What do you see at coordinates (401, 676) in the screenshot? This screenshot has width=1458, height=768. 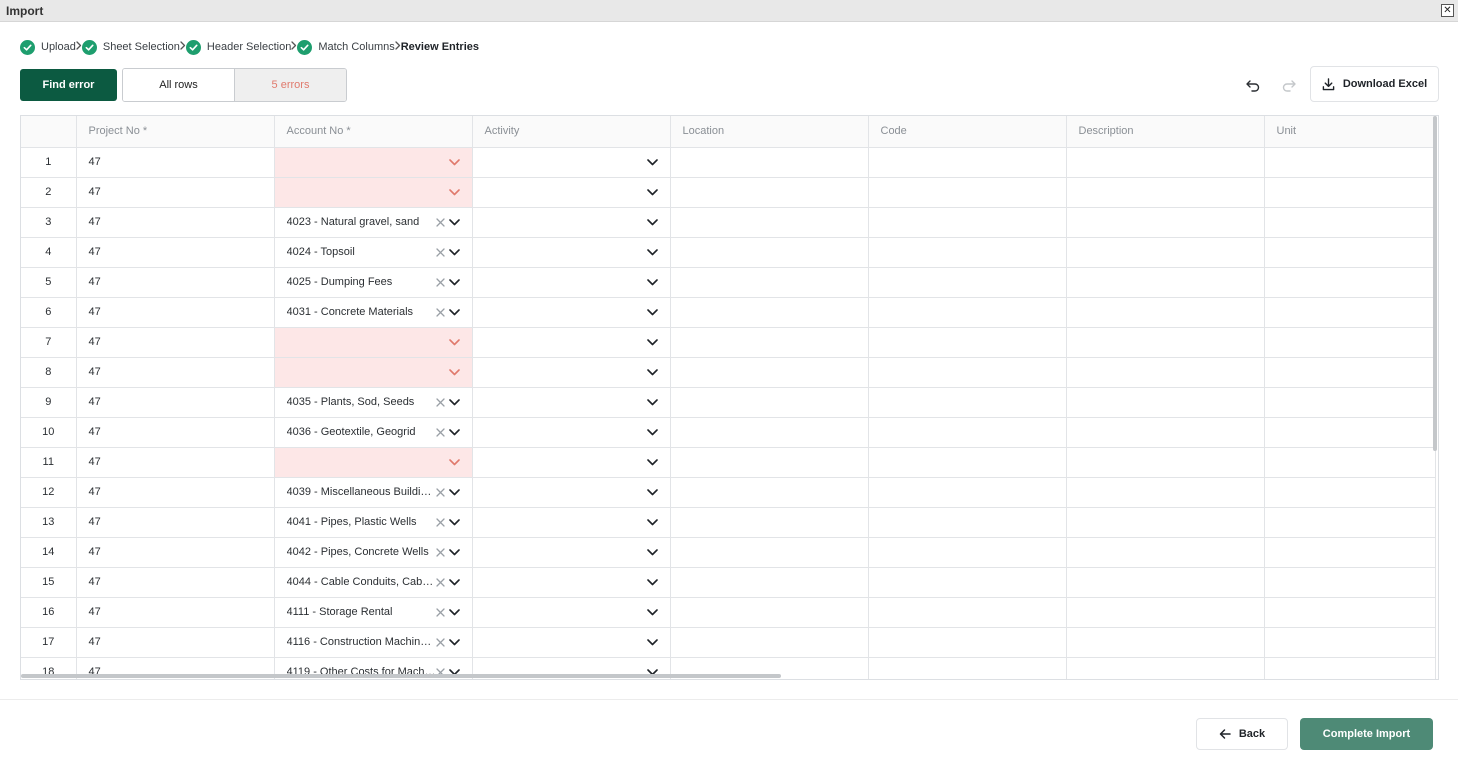 I see `horizontal-scrollbar` at bounding box center [401, 676].